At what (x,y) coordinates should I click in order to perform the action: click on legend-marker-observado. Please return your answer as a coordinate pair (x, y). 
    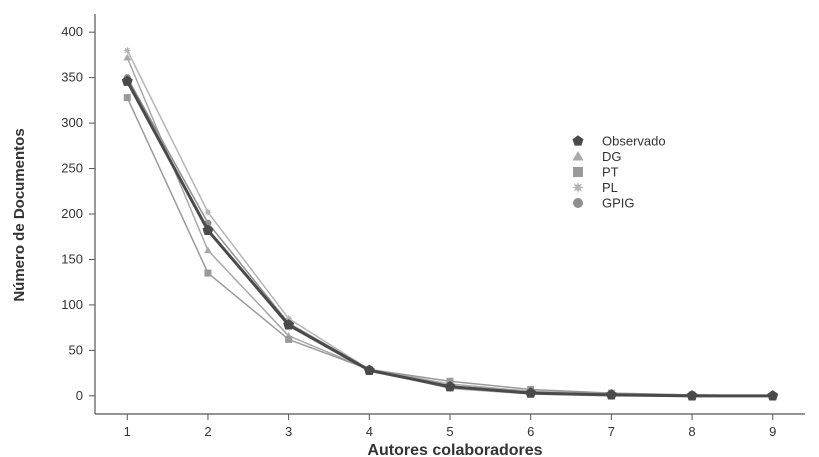
    Looking at the image, I should click on (578, 140).